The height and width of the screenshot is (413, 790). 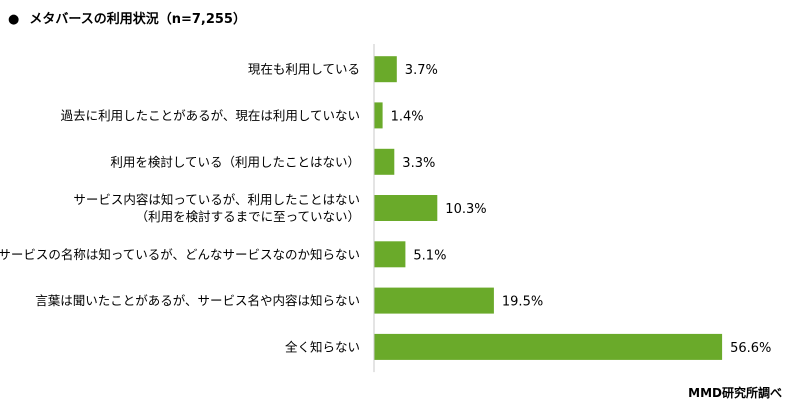 I want to click on value-label-0: 3.7%, so click(x=421, y=70).